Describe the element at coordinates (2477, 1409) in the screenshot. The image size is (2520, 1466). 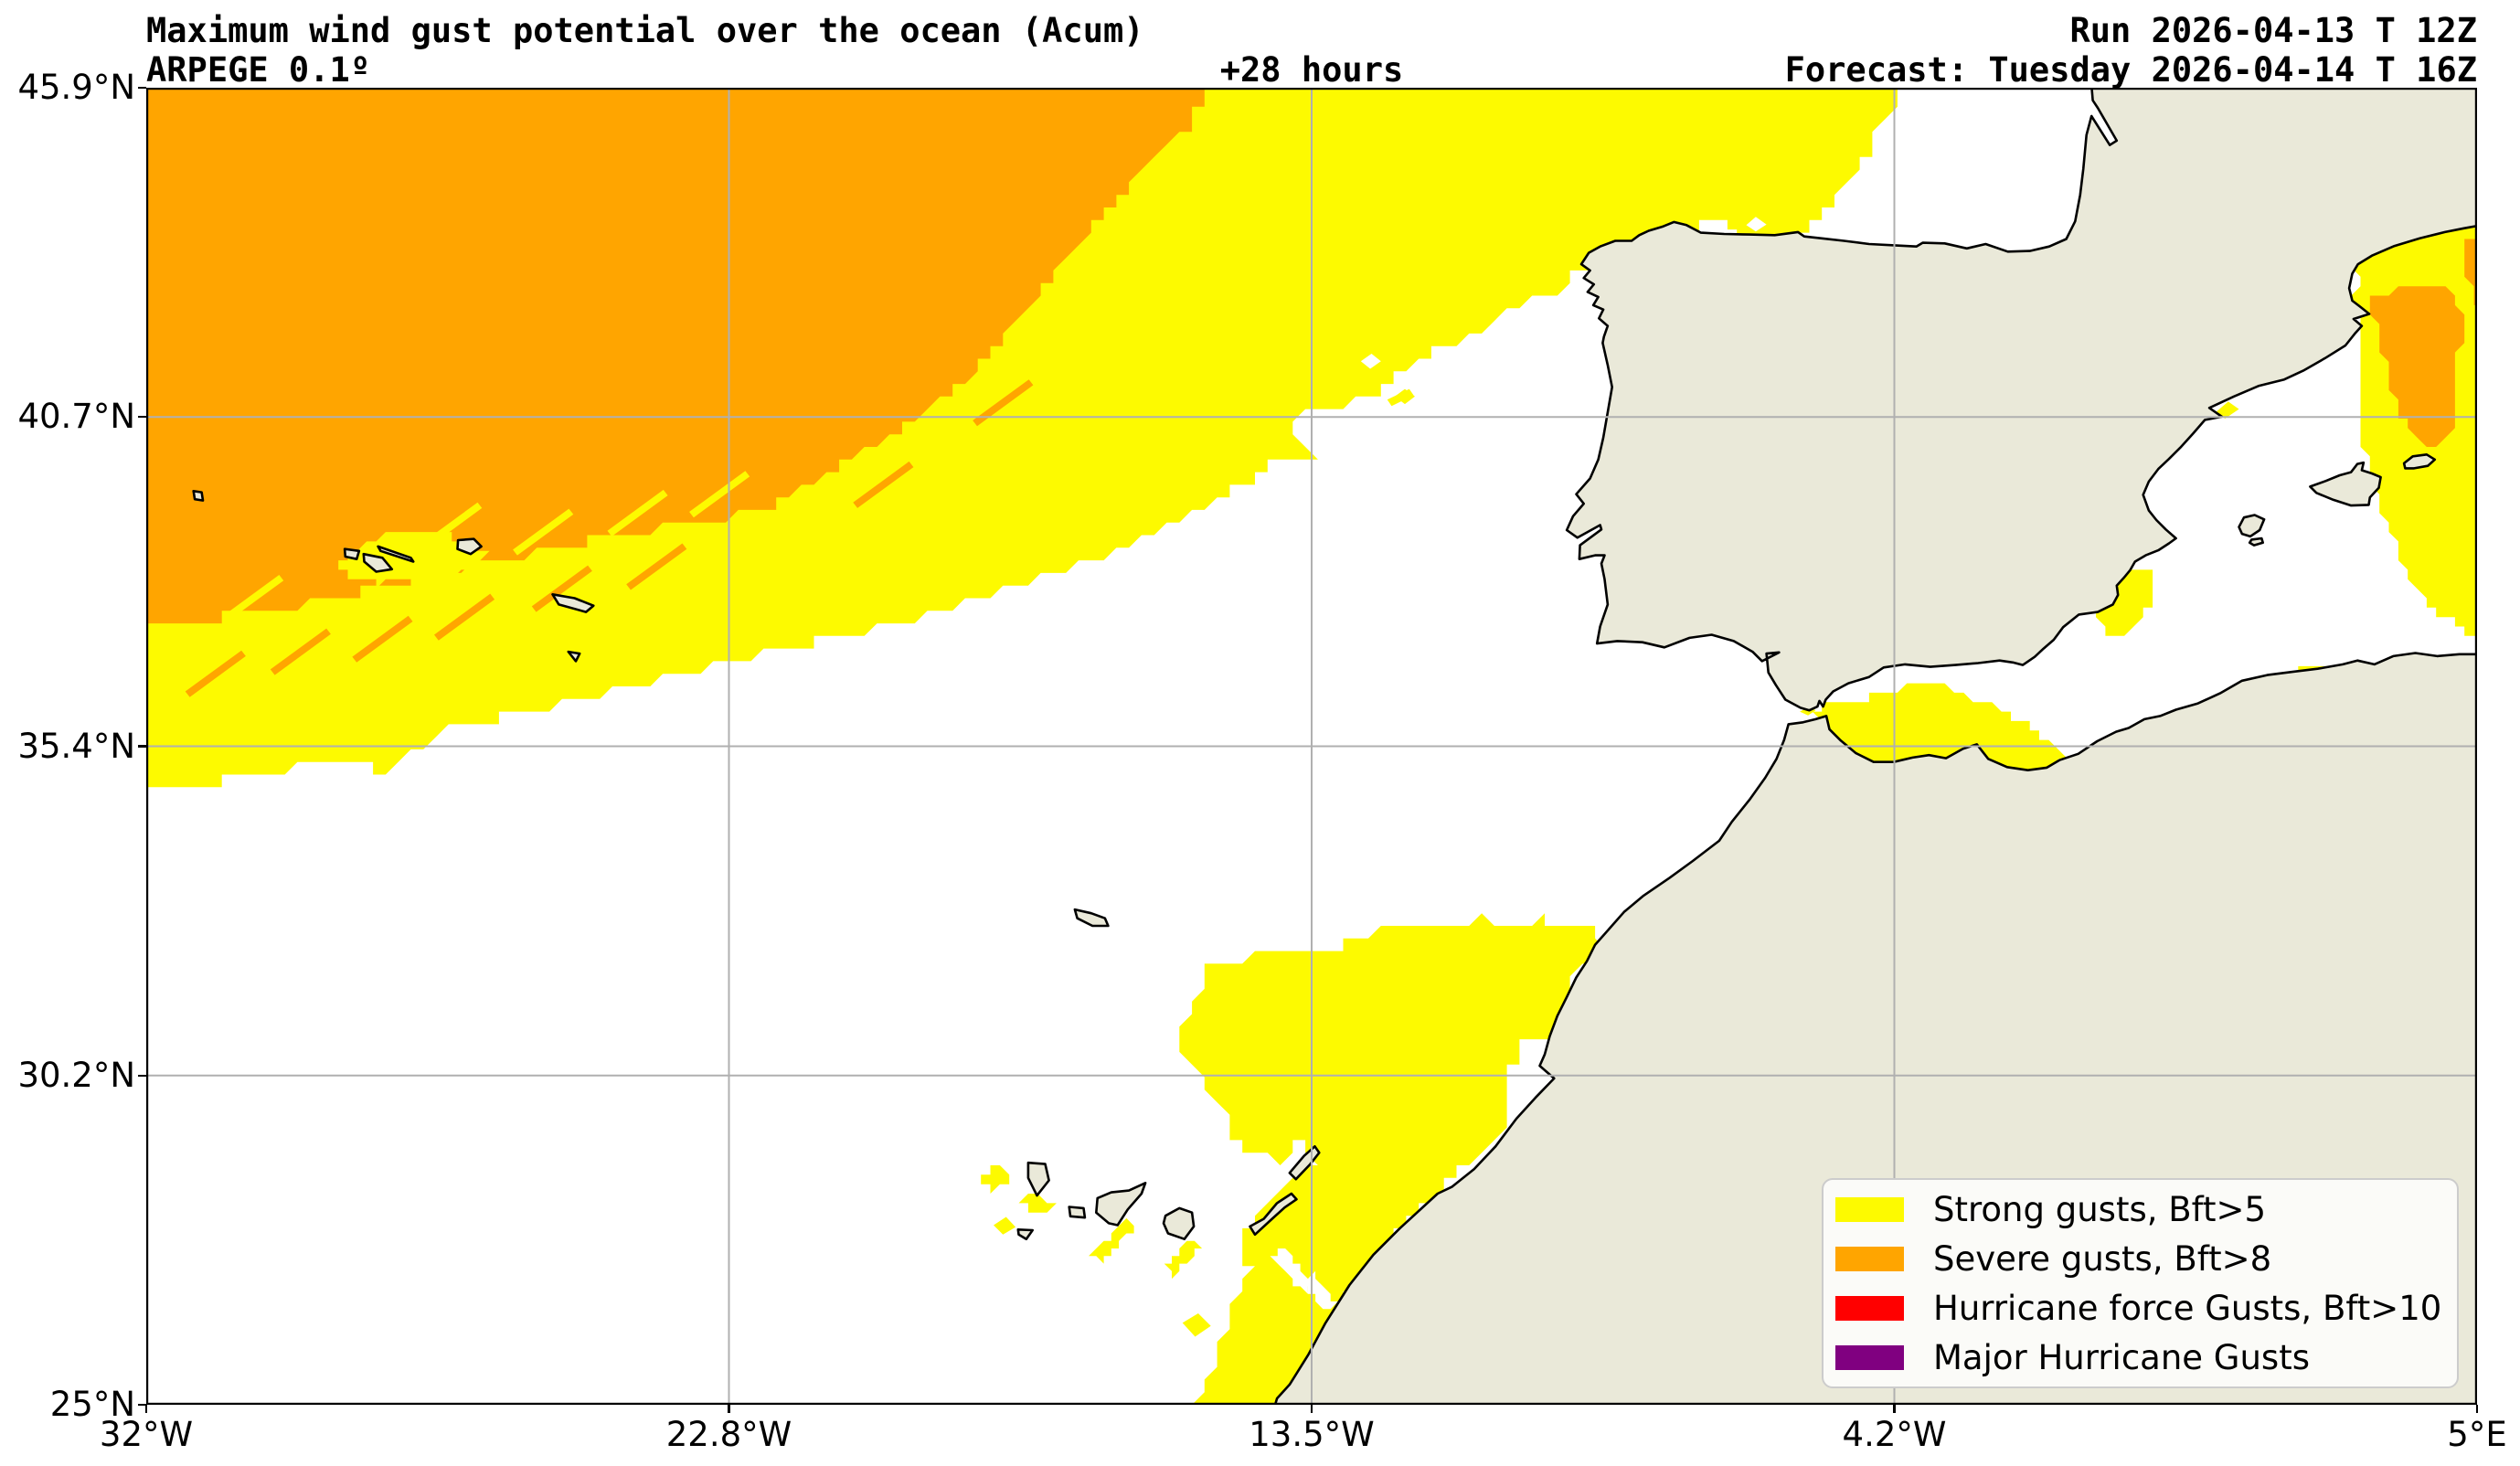
I see `x-tick-5°E` at that location.